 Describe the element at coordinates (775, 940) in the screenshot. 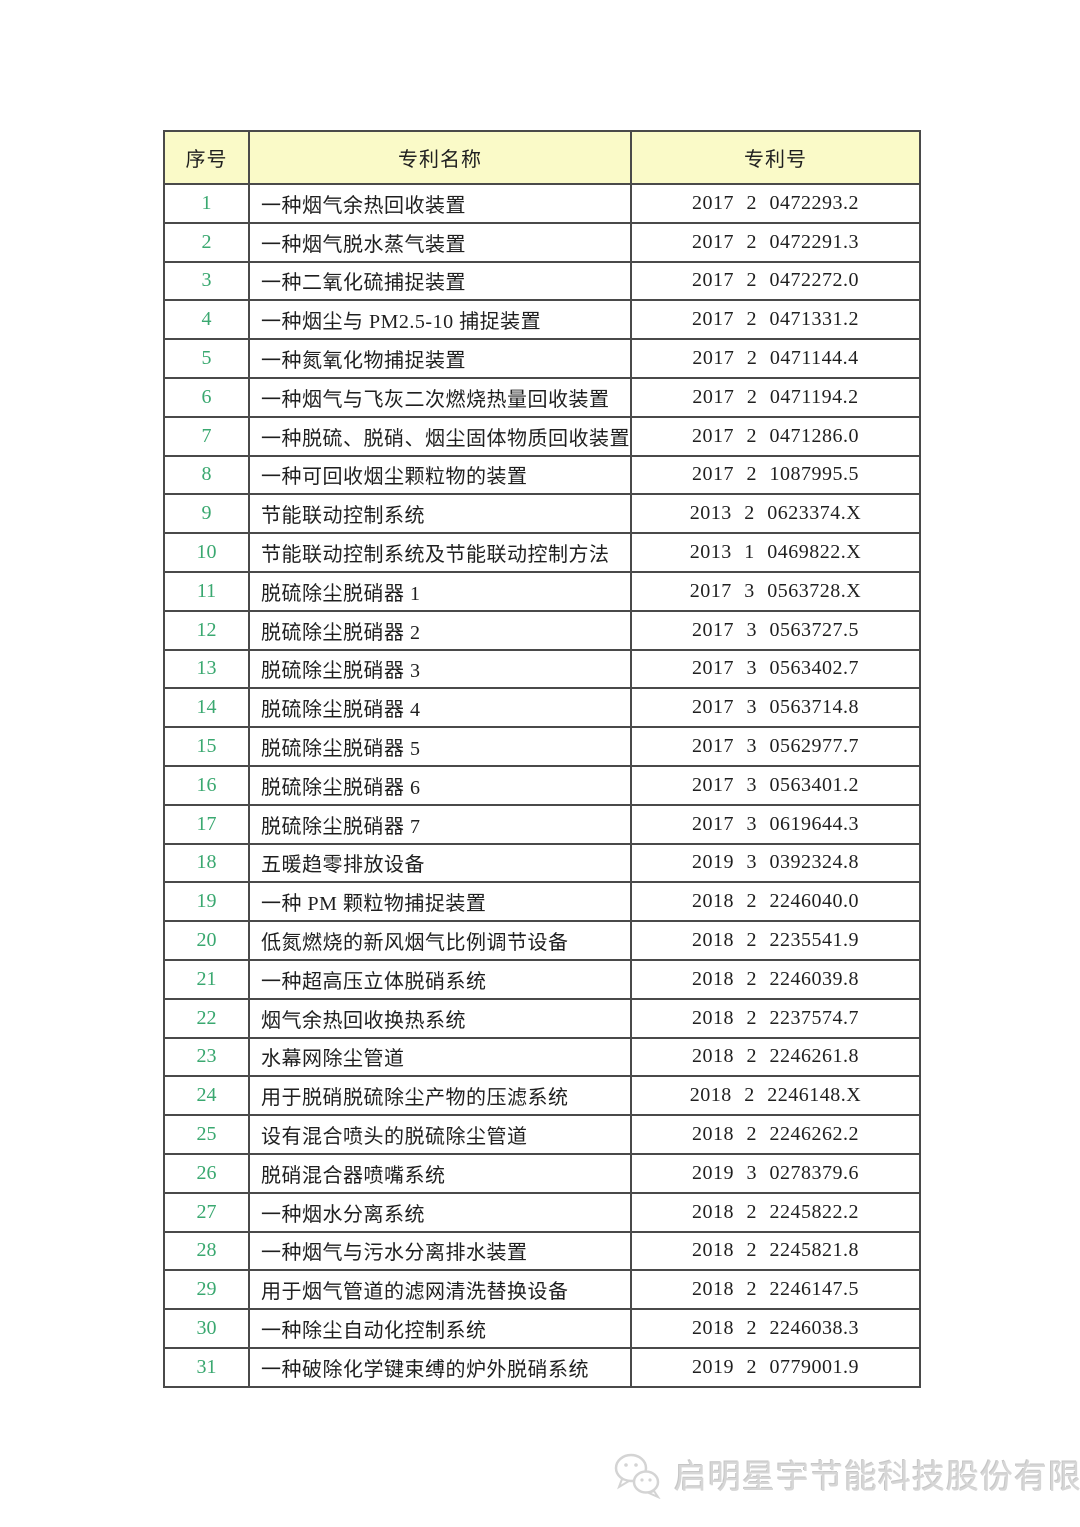

I see `patent-number: 2018 2 2235541.9` at that location.